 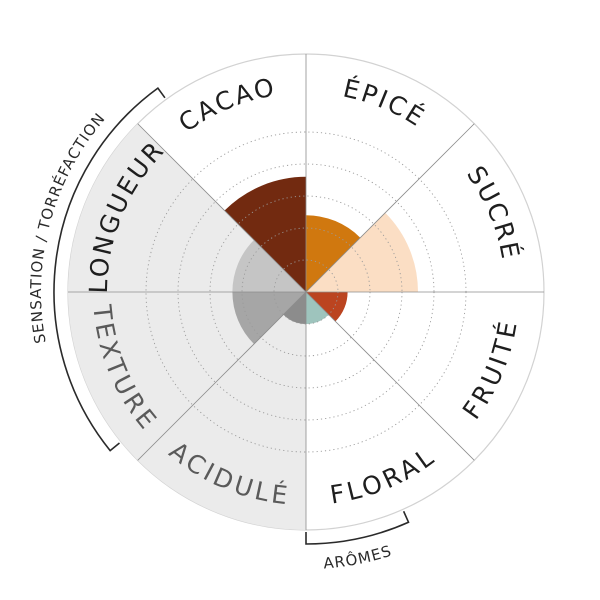 I want to click on bar-epice, so click(x=333, y=253).